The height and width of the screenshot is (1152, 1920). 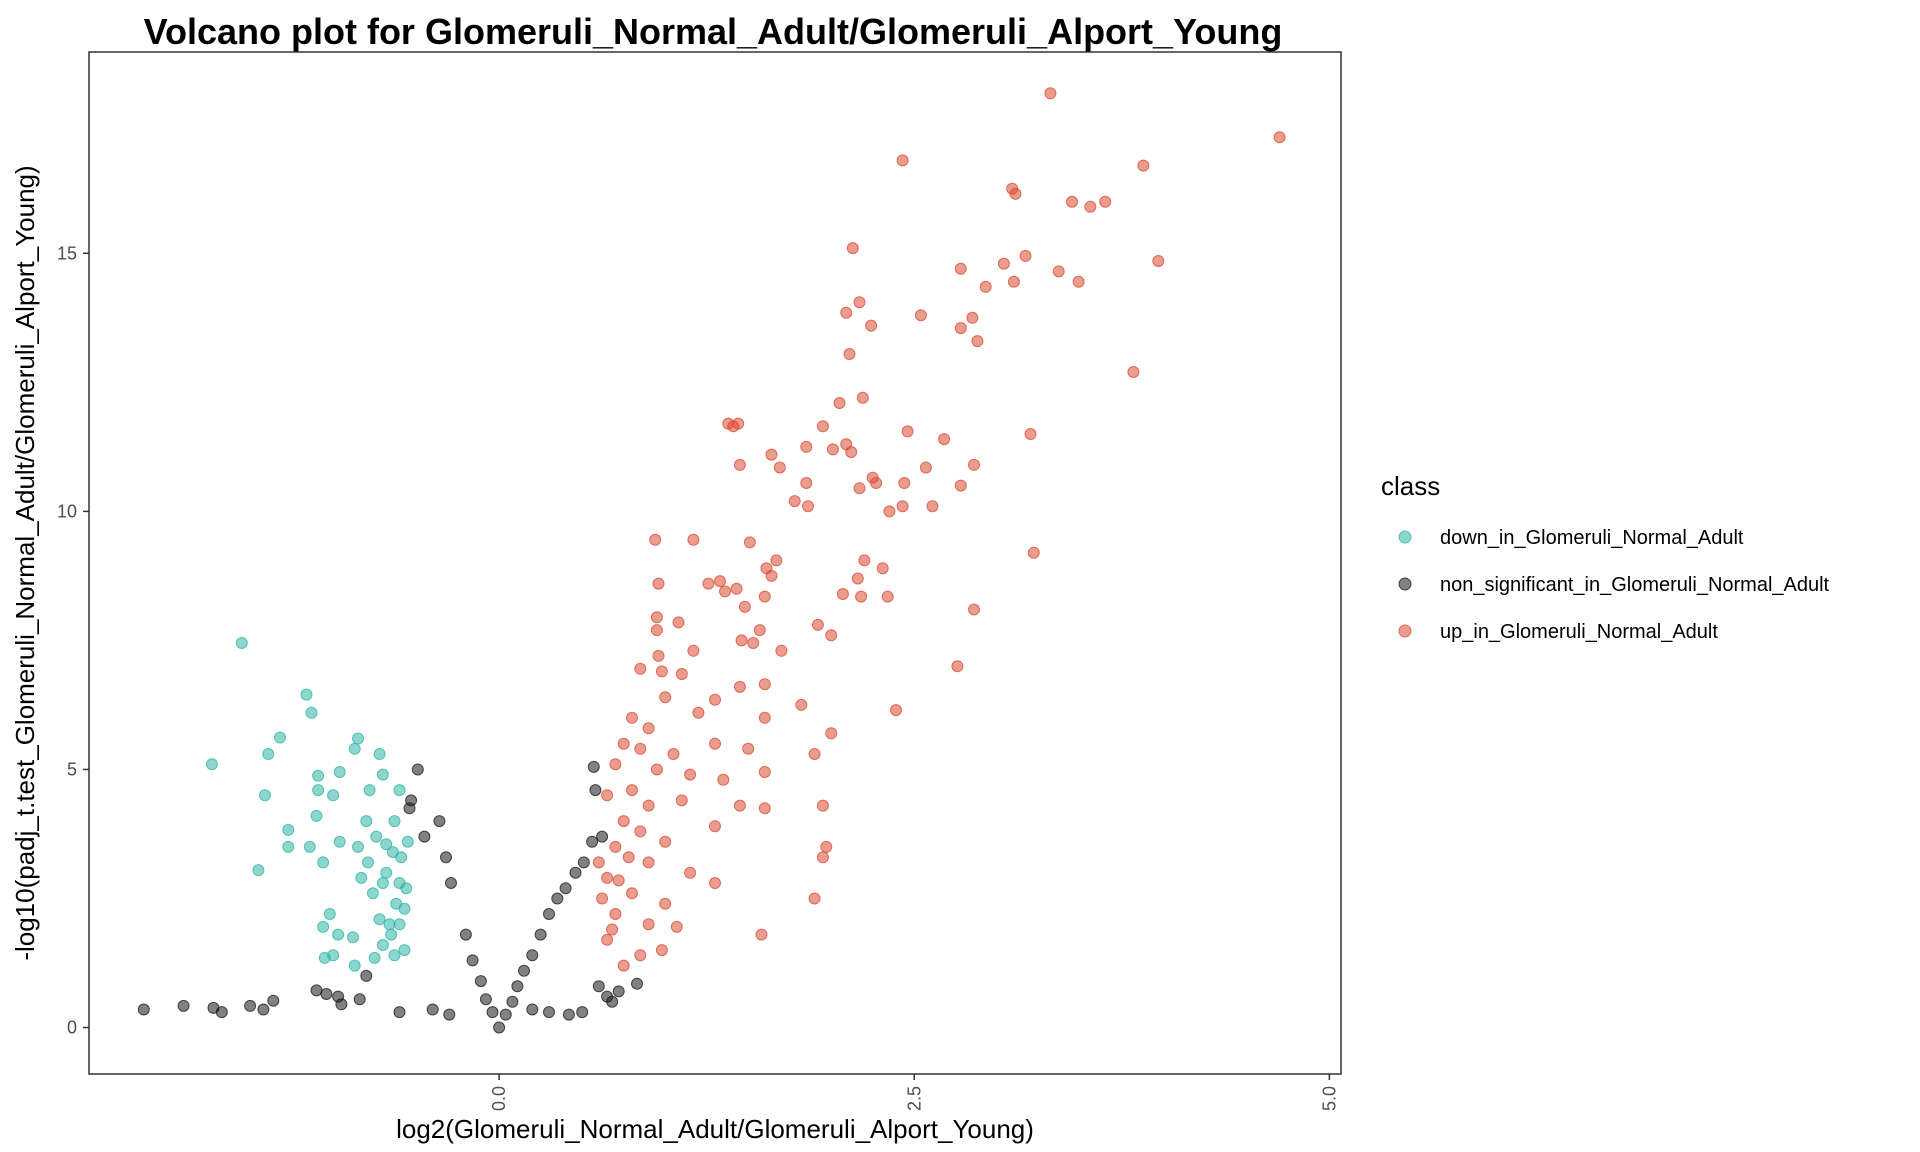 I want to click on y-tick-label: 5, so click(x=72, y=769).